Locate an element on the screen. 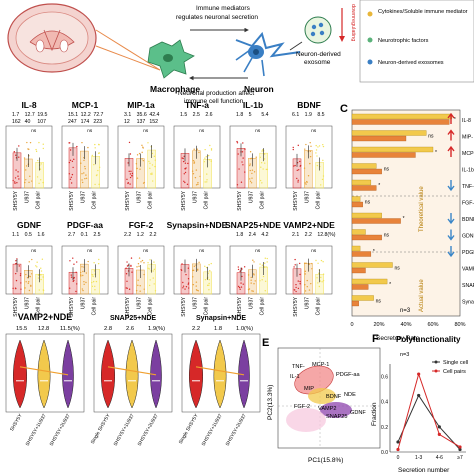  cyto-num: 1.1 is located at coordinates (15, 235).